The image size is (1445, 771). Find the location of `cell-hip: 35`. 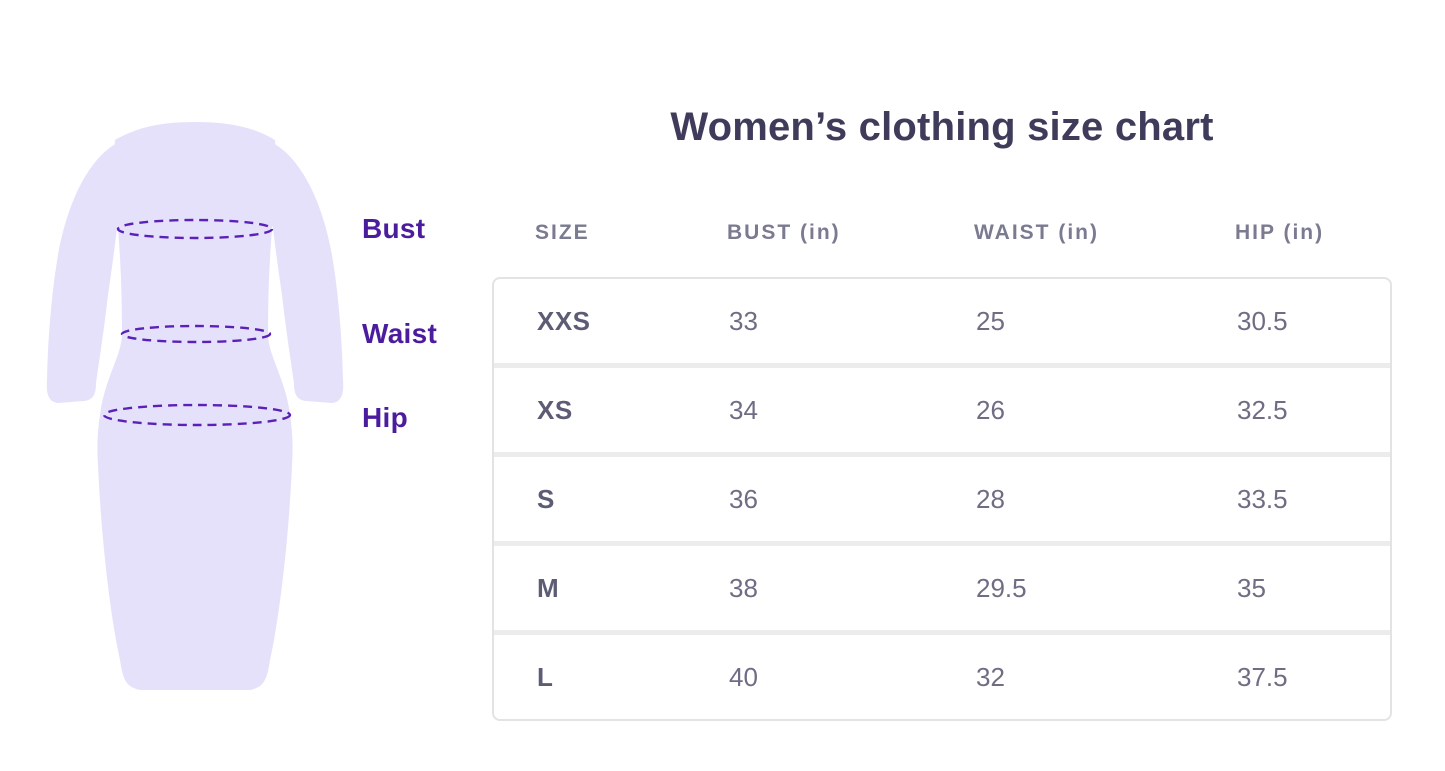

cell-hip: 35 is located at coordinates (1251, 587).